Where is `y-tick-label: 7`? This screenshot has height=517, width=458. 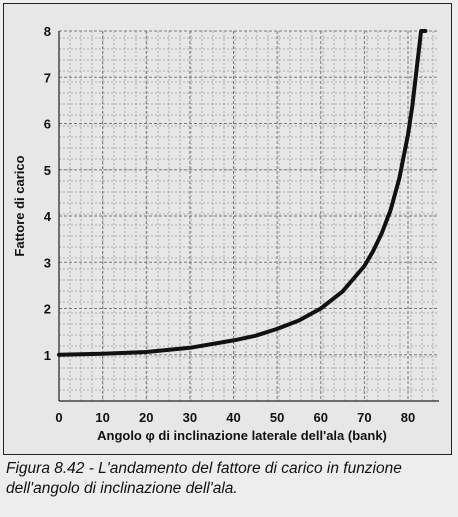 y-tick-label: 7 is located at coordinates (47, 77).